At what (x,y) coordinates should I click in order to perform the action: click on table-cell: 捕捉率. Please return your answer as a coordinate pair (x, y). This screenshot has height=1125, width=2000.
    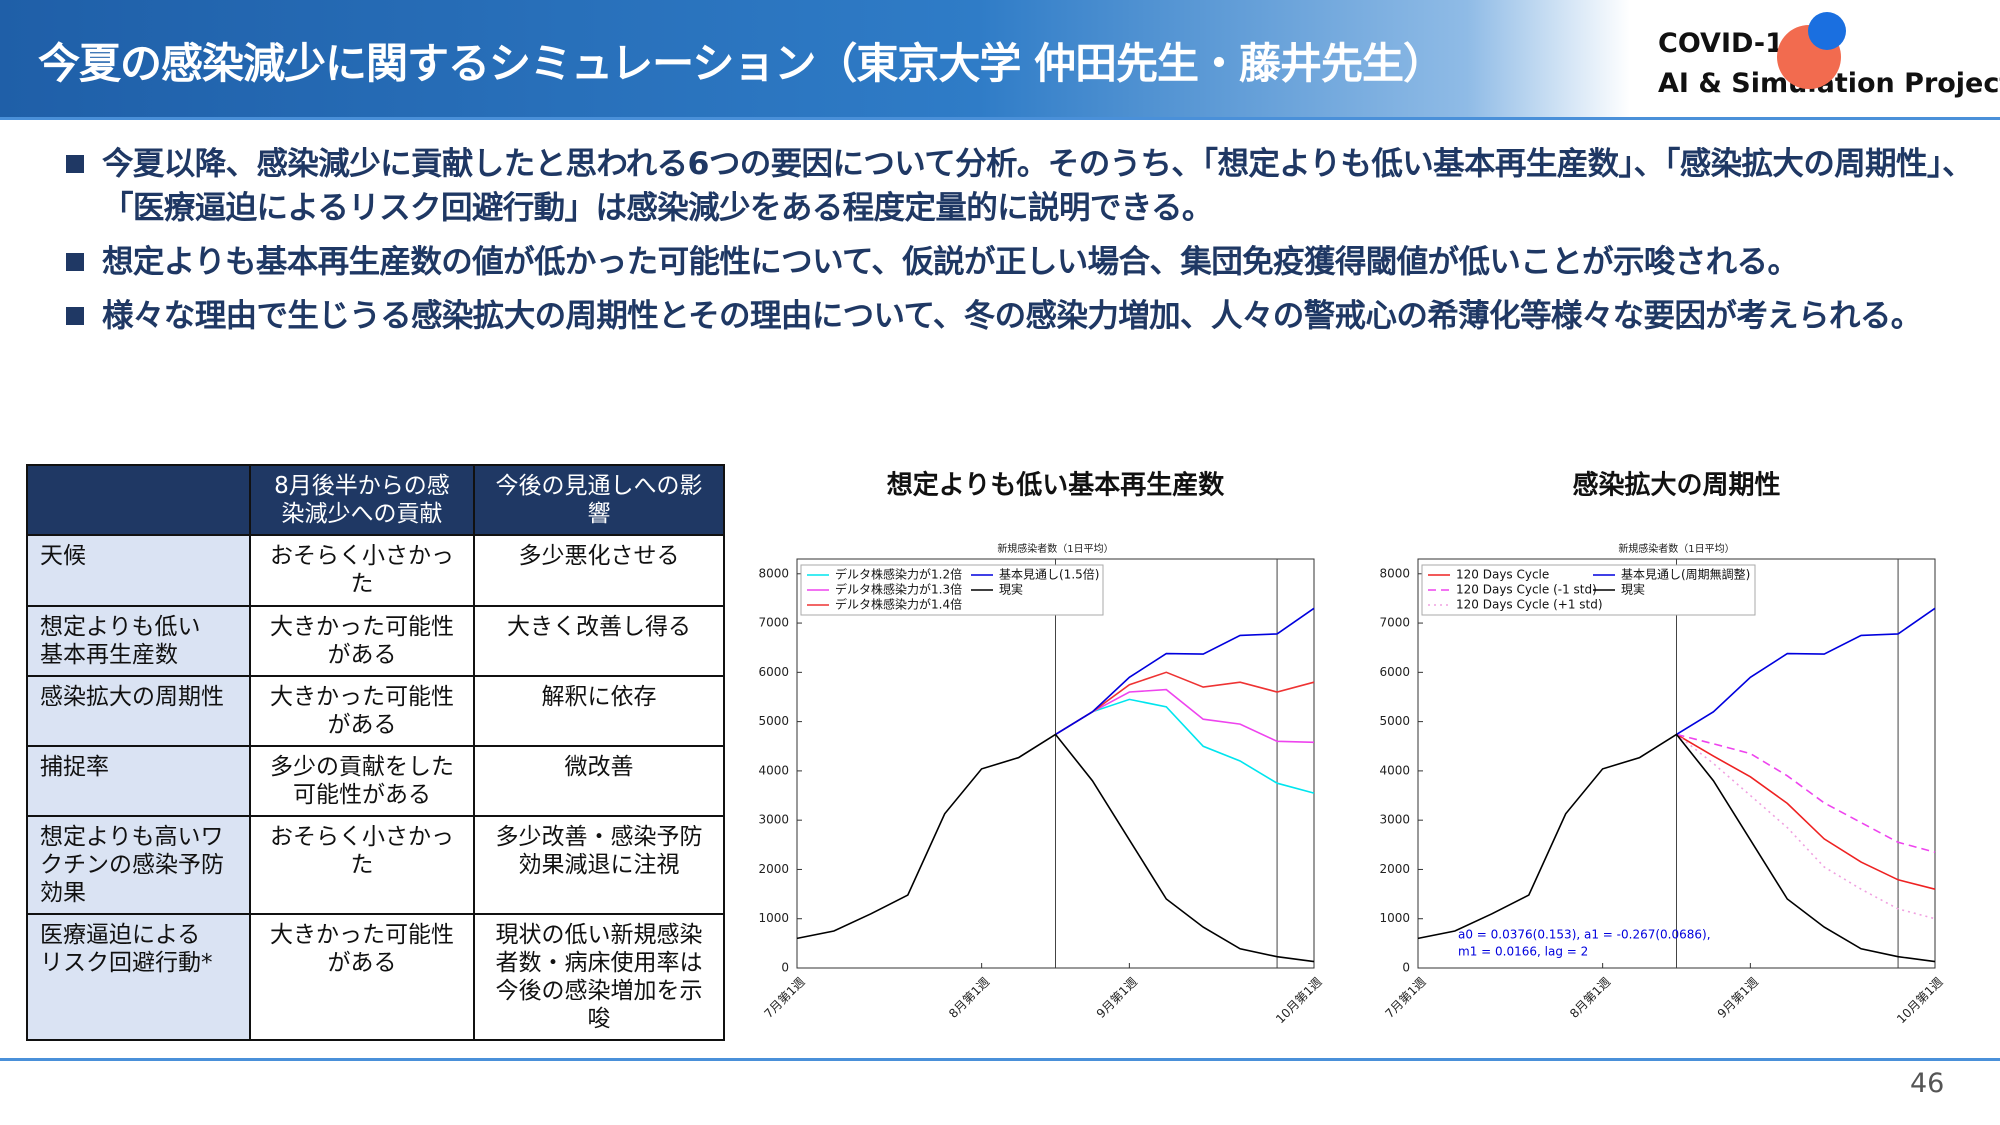
    Looking at the image, I should click on (138, 781).